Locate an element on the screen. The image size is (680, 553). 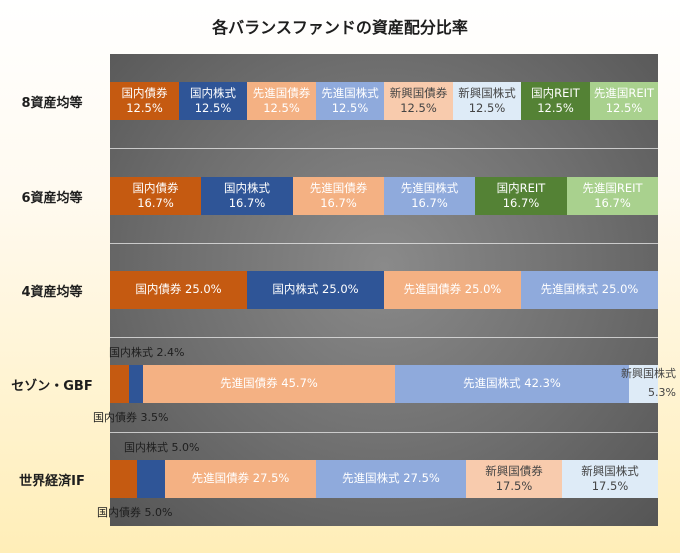
bar-segment: 先進国株式 42.3% is located at coordinates (512, 384).